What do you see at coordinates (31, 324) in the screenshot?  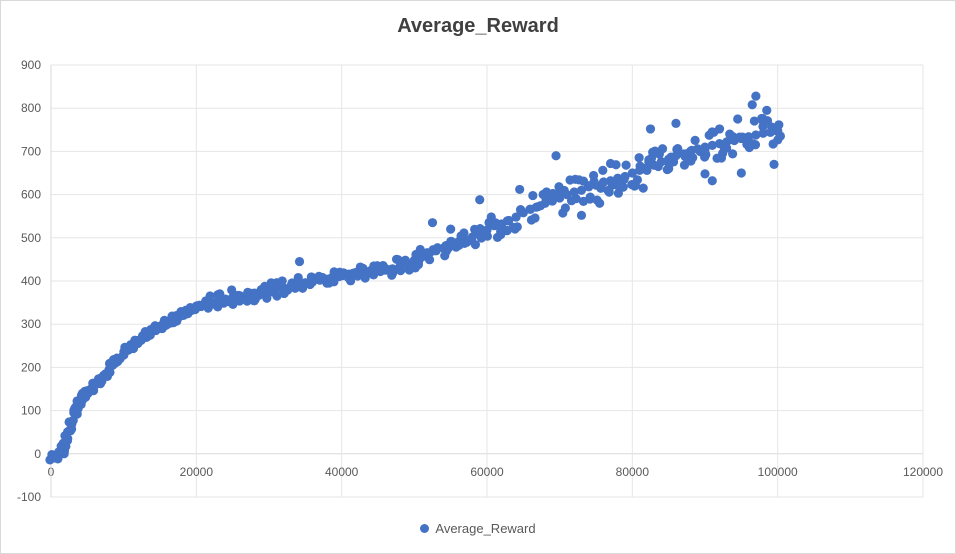 I see `y-tick-label: 300` at bounding box center [31, 324].